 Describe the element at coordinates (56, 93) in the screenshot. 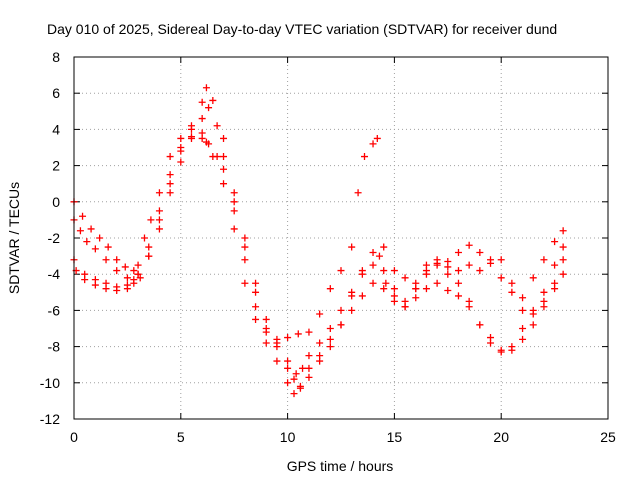

I see `y-tick-label: 6` at that location.